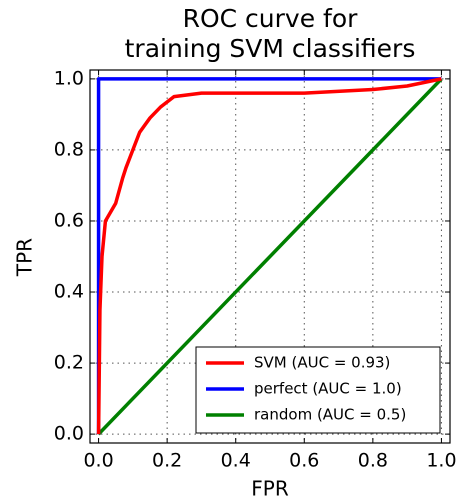 The height and width of the screenshot is (502, 467). I want to click on y-tick-label: 0.8, so click(69, 149).